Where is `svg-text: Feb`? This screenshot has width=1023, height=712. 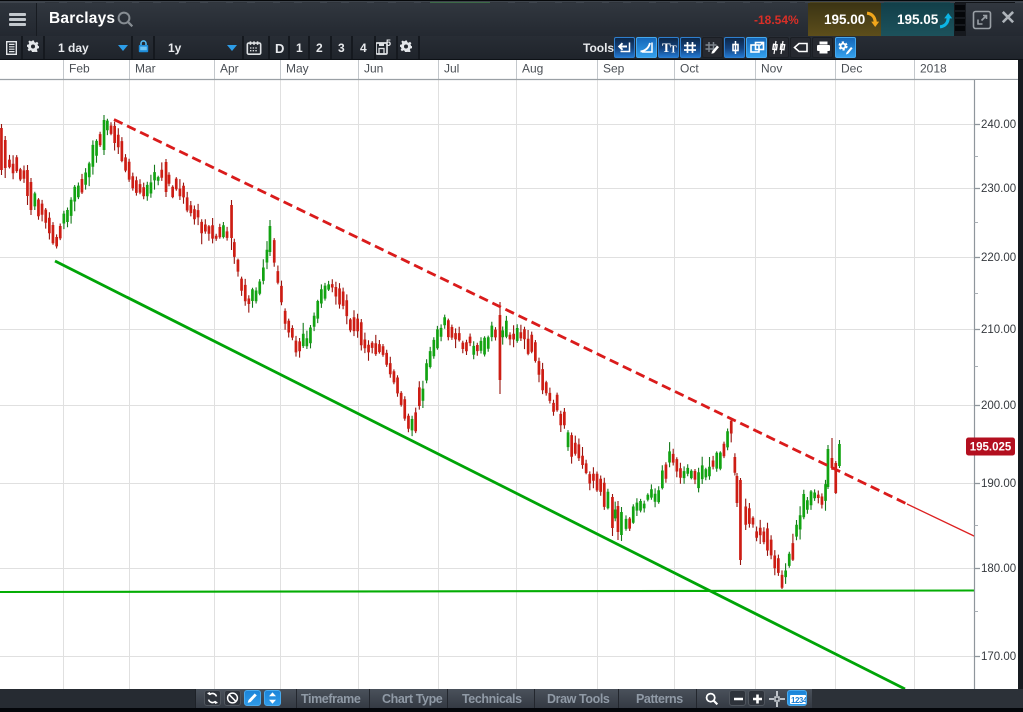
svg-text: Feb is located at coordinates (79, 69).